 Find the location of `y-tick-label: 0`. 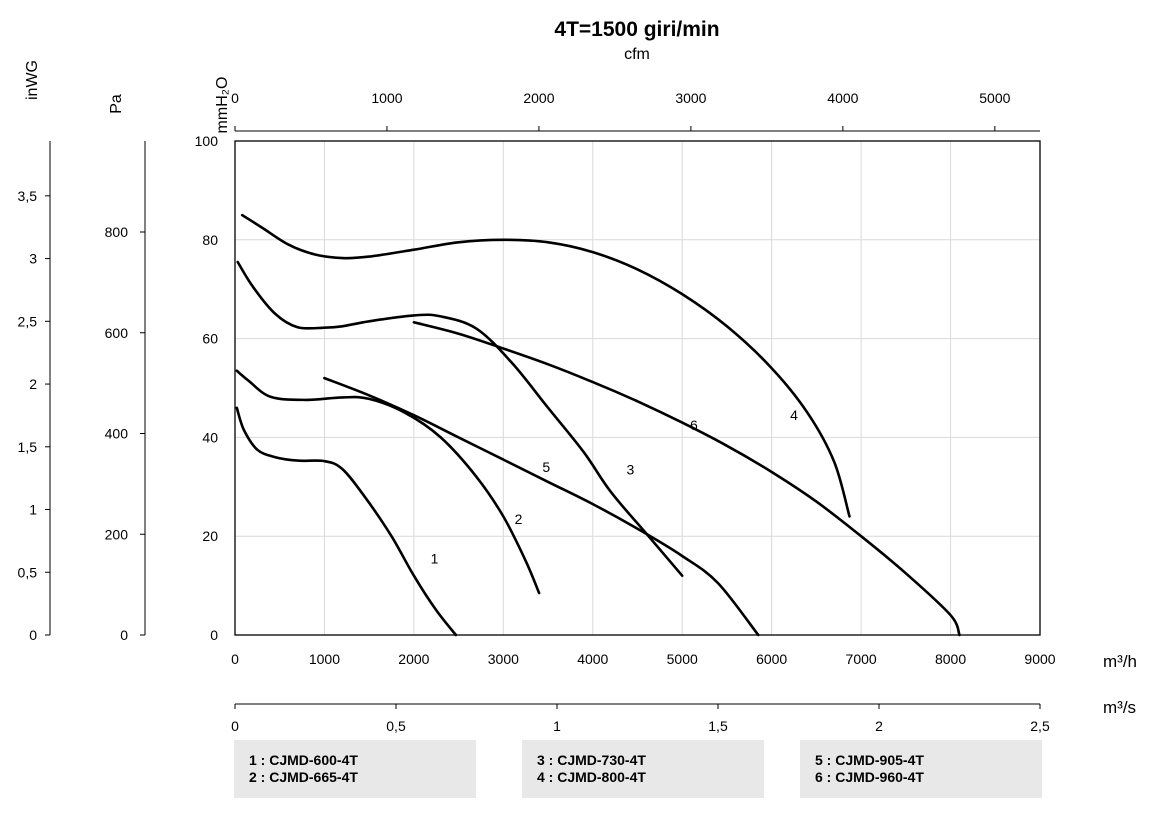

y-tick-label: 0 is located at coordinates (214, 635).